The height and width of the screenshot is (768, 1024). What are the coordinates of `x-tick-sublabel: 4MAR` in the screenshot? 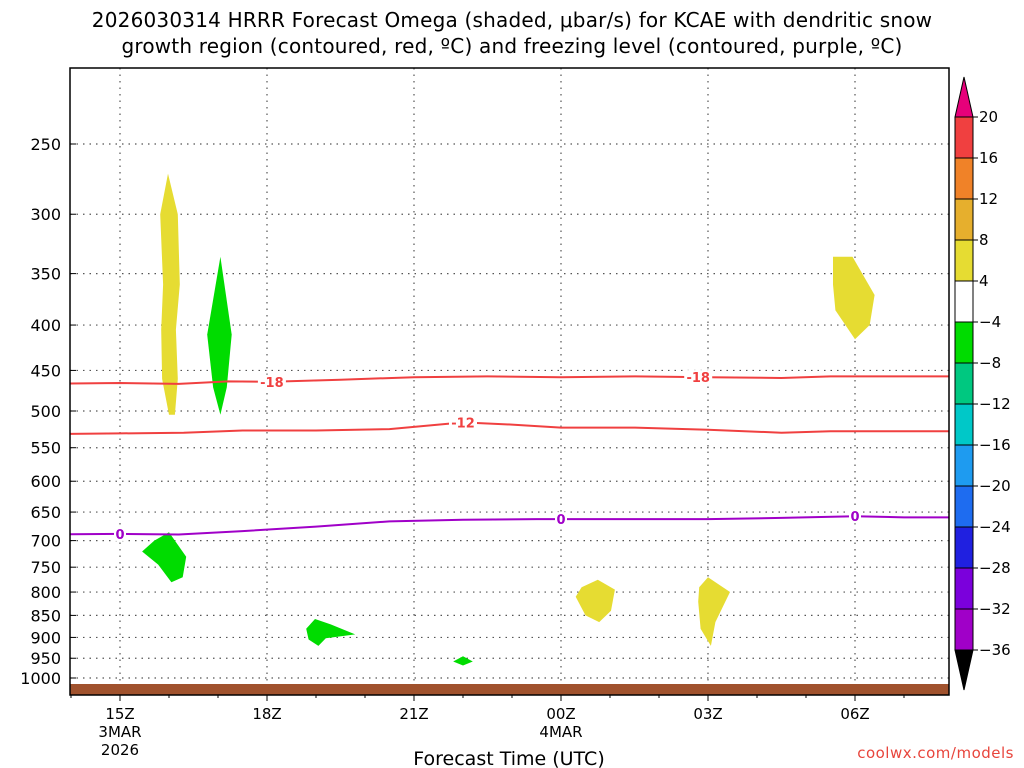 It's located at (560, 732).